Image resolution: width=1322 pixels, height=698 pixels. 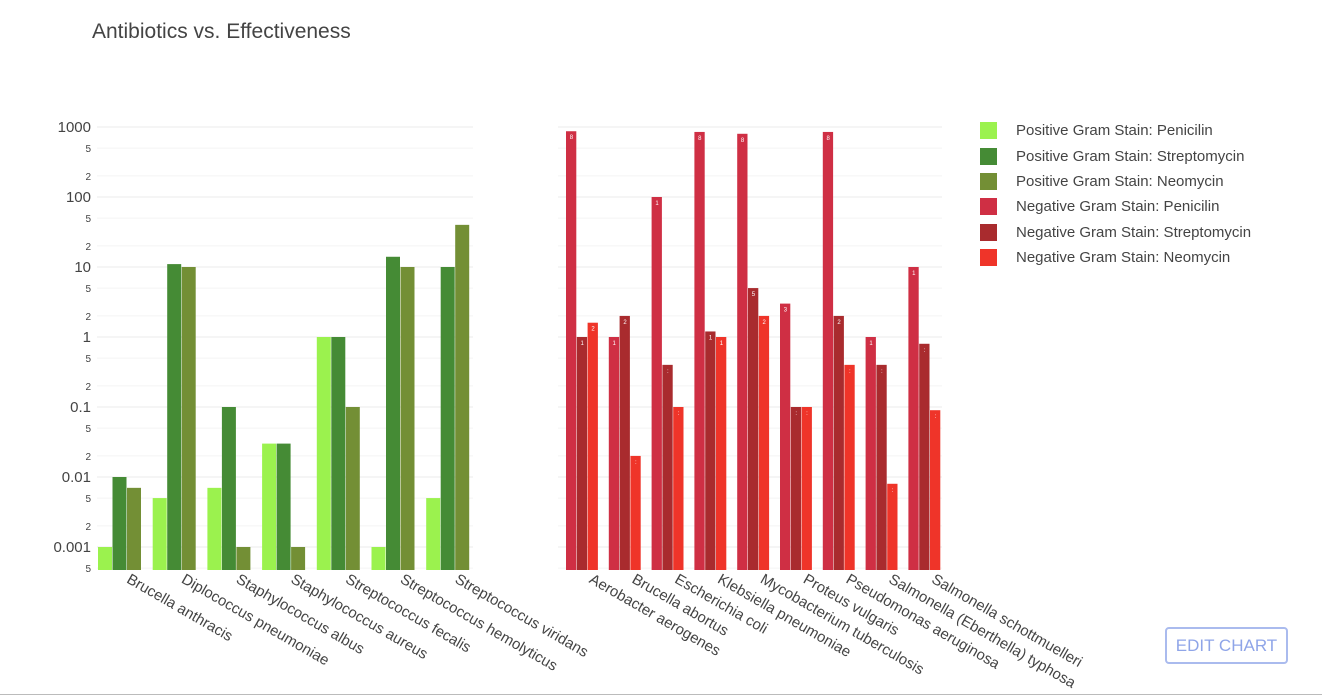 I want to click on edit-chart-button: EDIT CHART, so click(x=1226, y=645).